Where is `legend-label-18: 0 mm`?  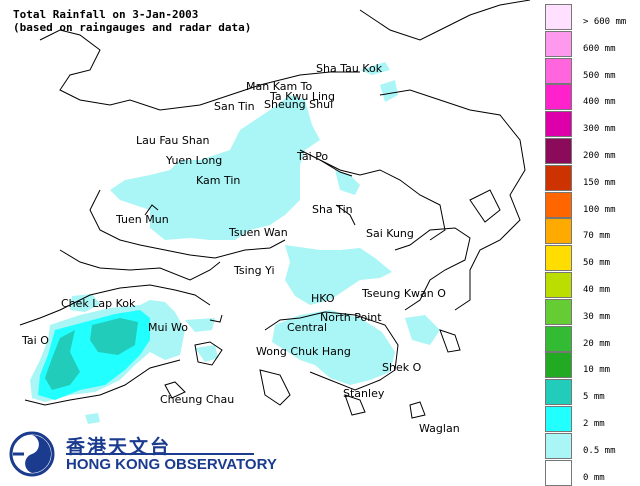
legend-label-18: 0 mm is located at coordinates (594, 477).